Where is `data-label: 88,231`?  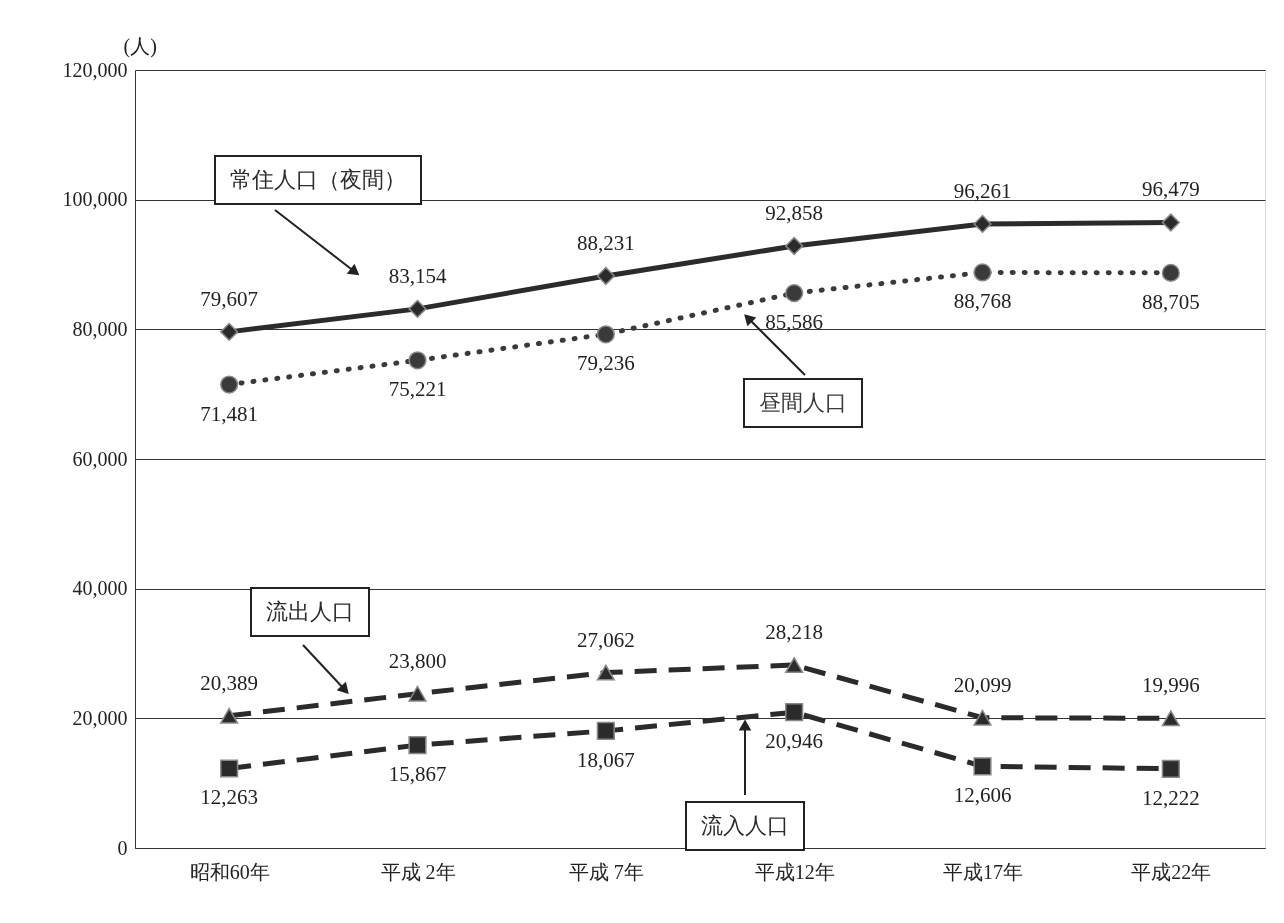
data-label: 88,231 is located at coordinates (605, 242).